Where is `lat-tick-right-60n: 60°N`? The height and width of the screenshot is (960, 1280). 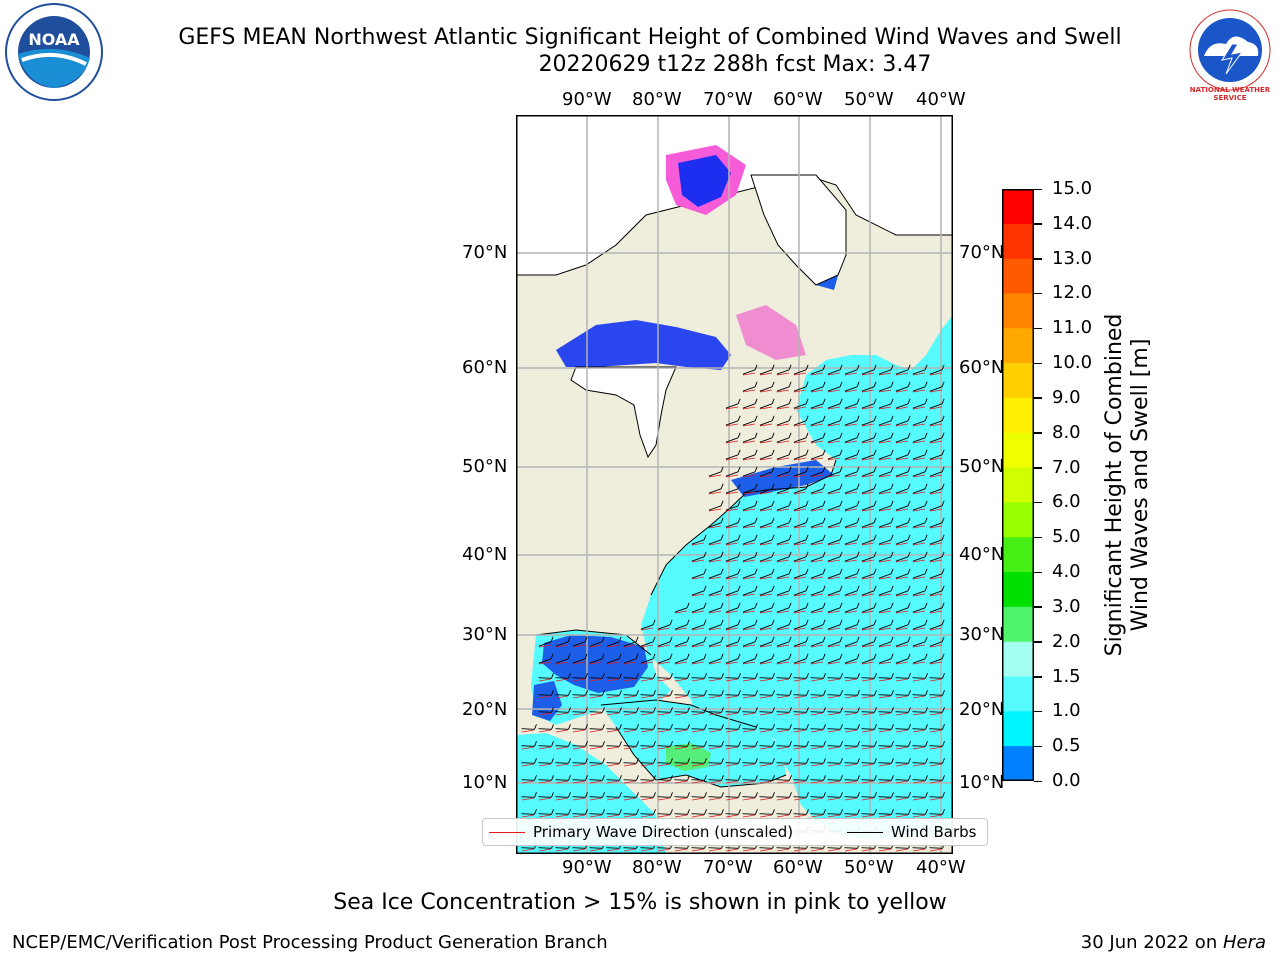 lat-tick-right-60n: 60°N is located at coordinates (982, 367).